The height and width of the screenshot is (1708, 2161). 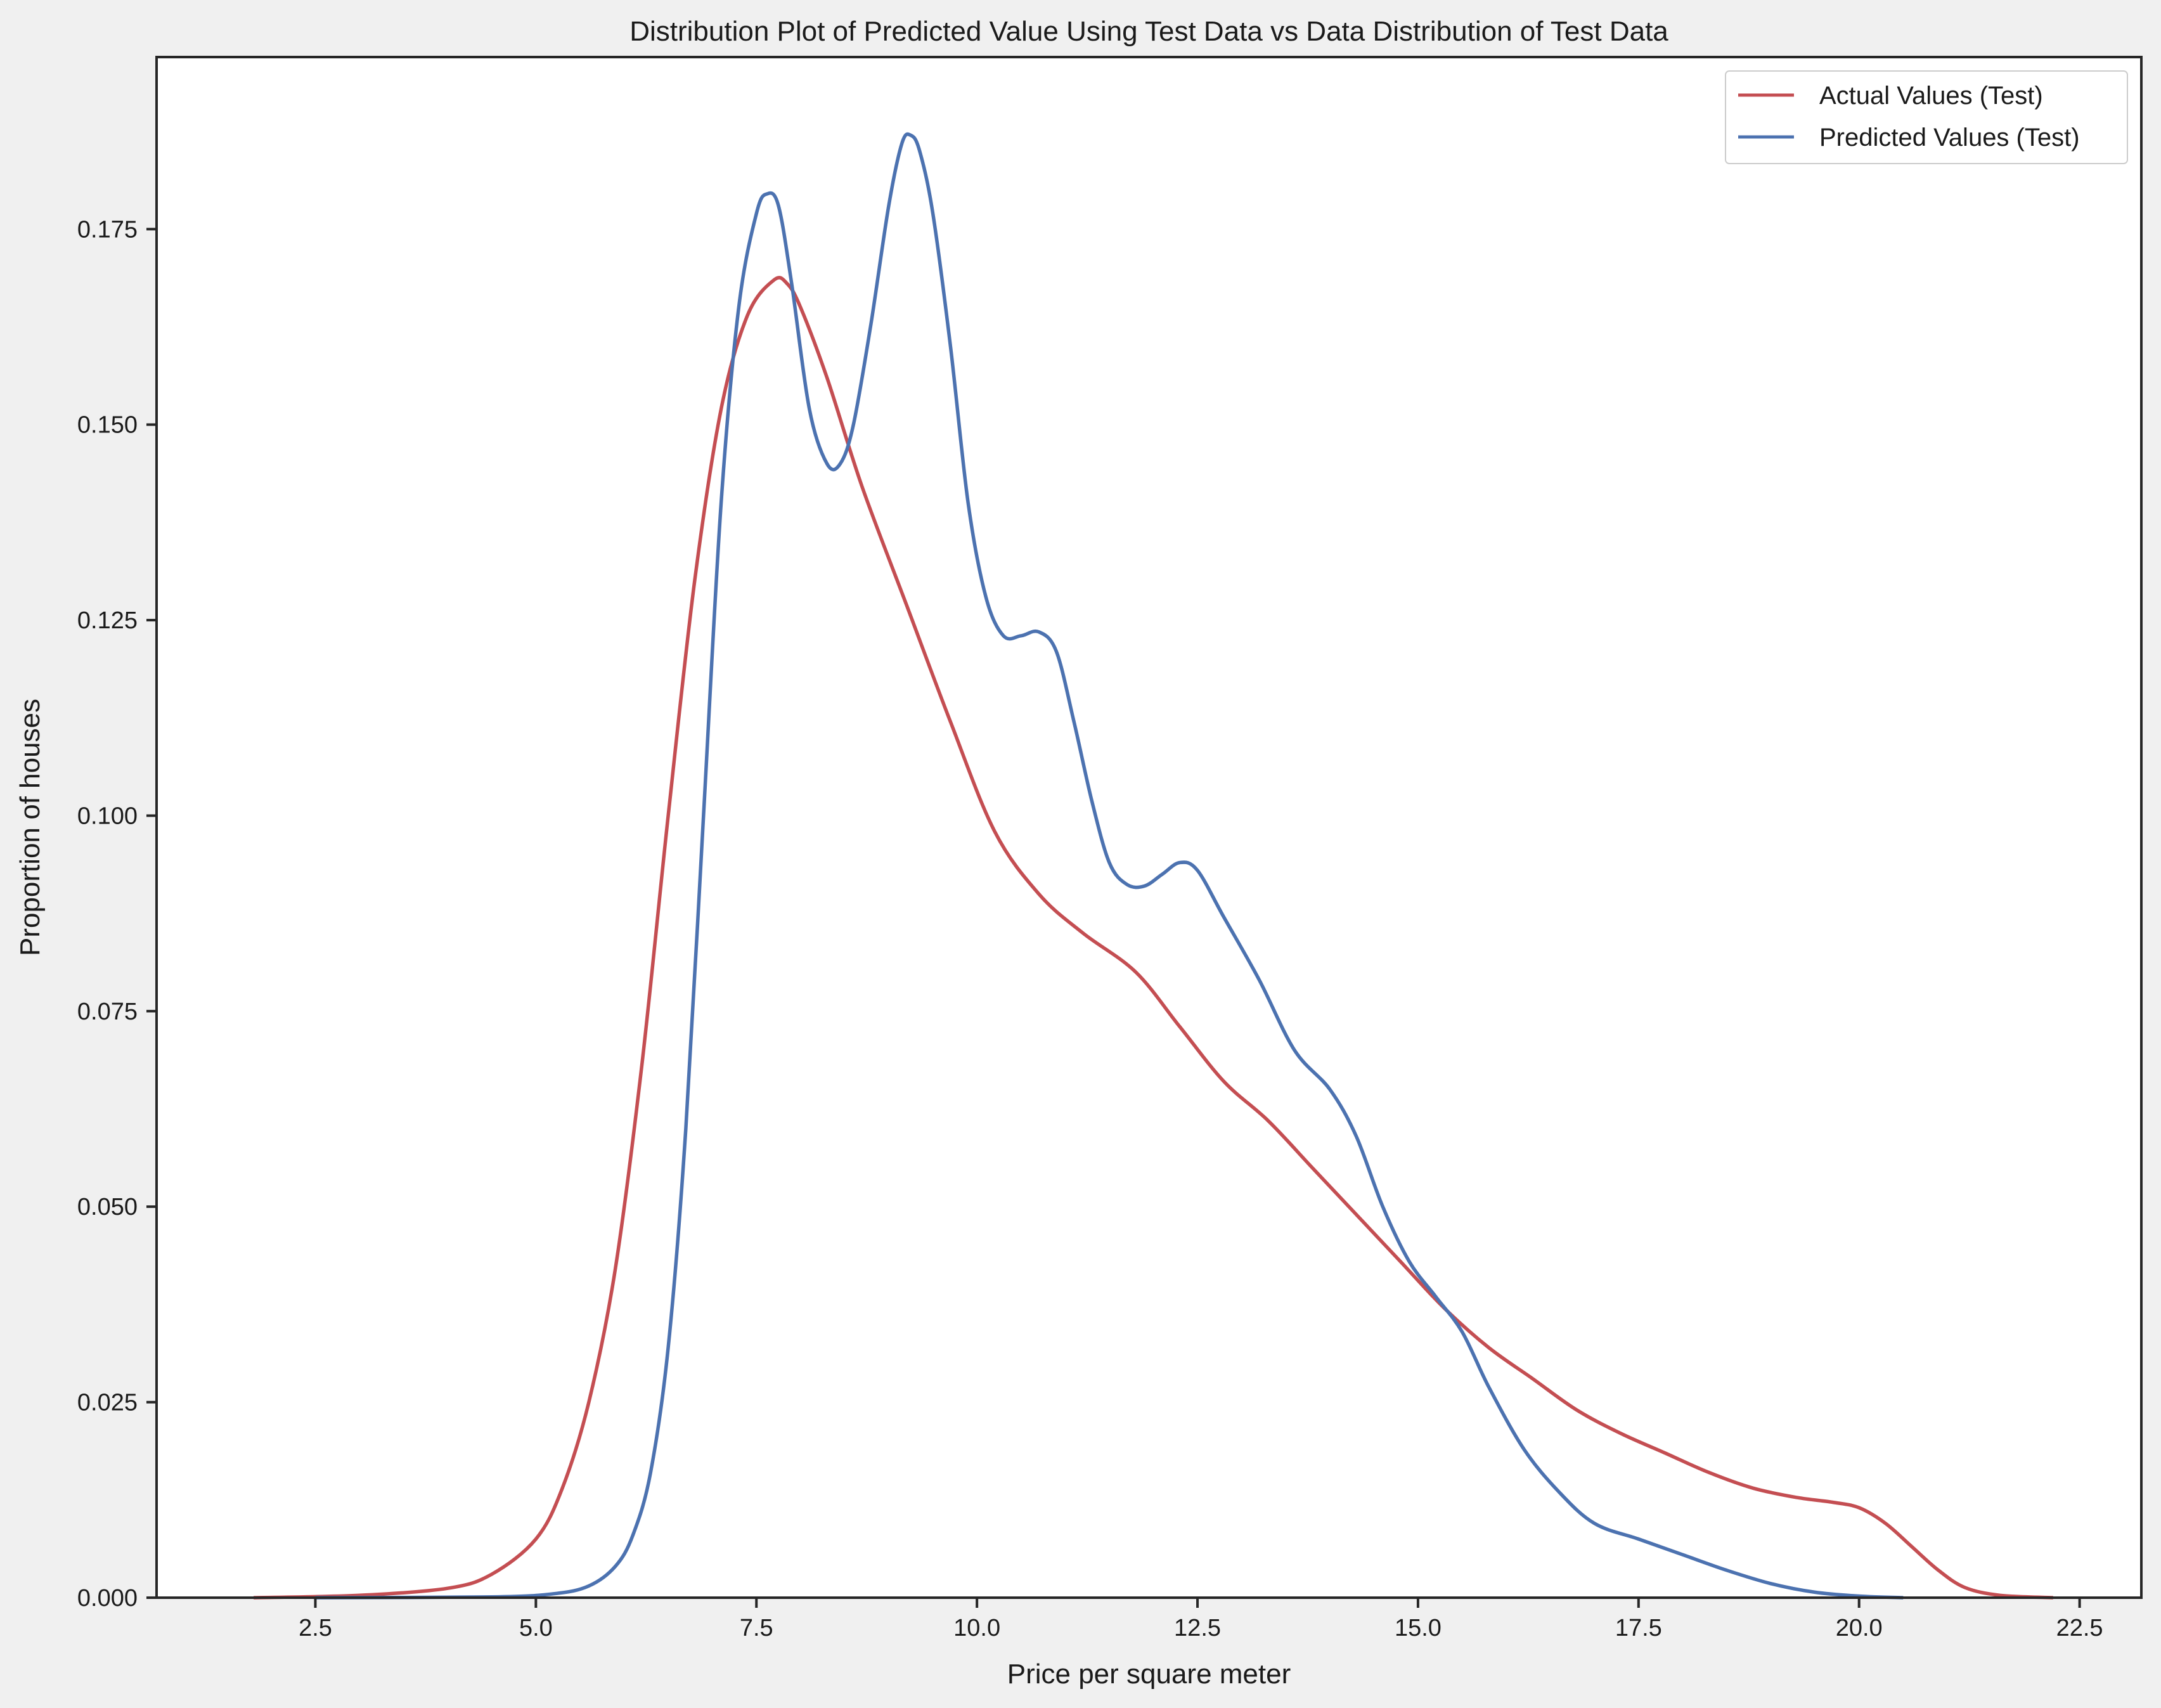 I want to click on x-tick-label: 12.5, so click(x=1197, y=1628).